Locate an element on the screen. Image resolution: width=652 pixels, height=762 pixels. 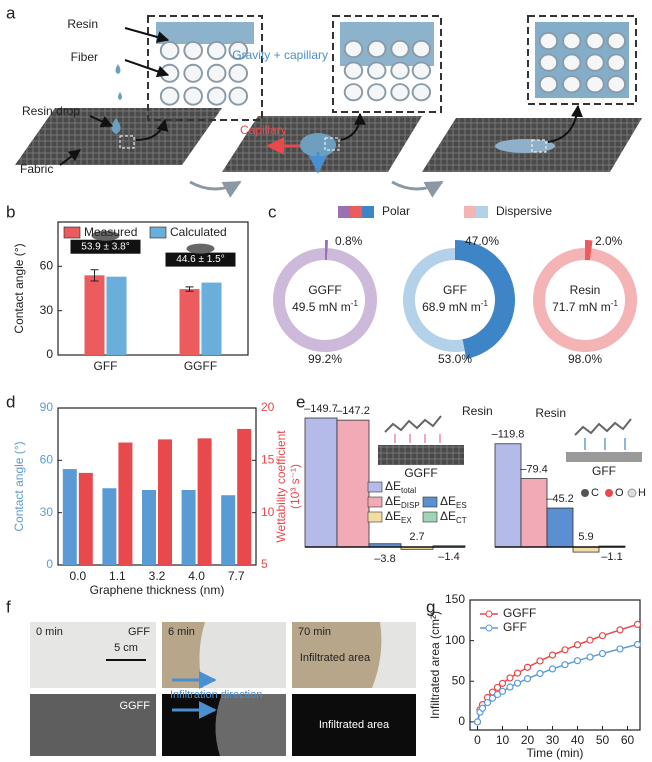
legend-label: GGFF is located at coordinates (519, 613).